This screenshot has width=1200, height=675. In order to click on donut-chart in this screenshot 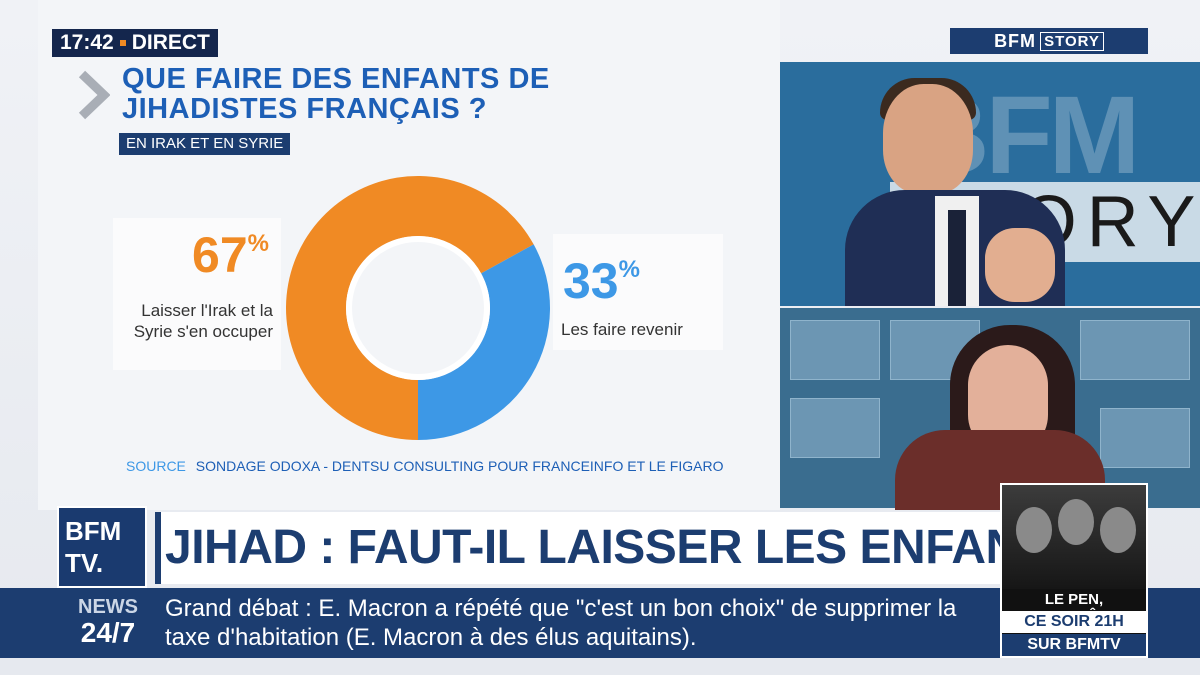, I will do `click(418, 308)`.